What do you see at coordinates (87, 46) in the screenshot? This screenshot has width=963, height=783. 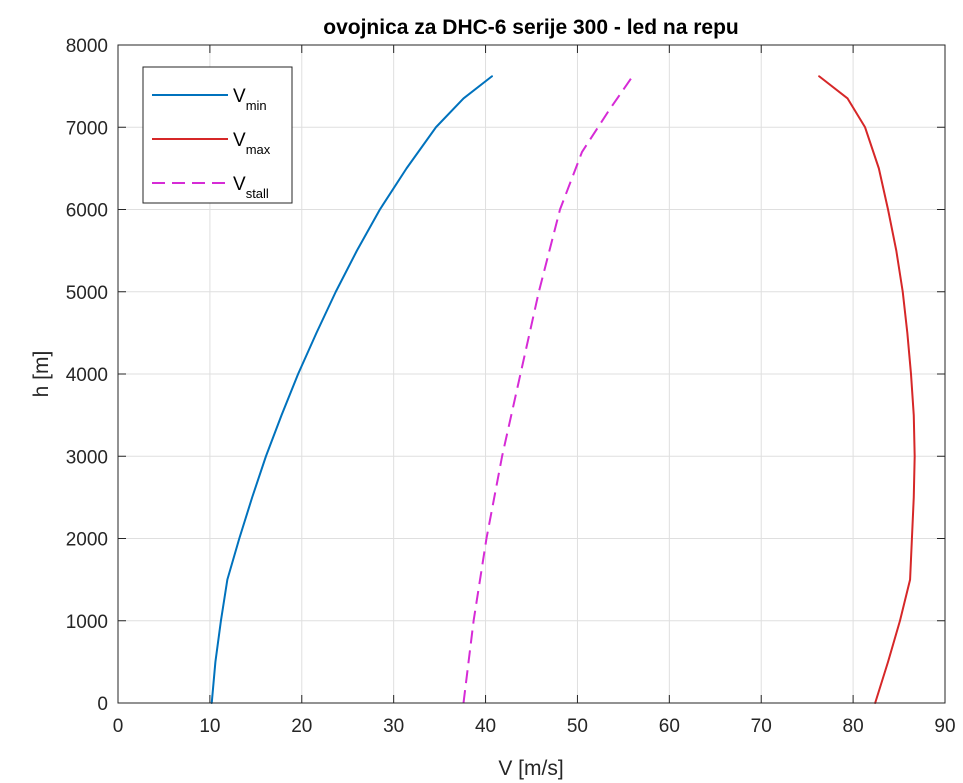 I see `y-tick-label: 8000` at bounding box center [87, 46].